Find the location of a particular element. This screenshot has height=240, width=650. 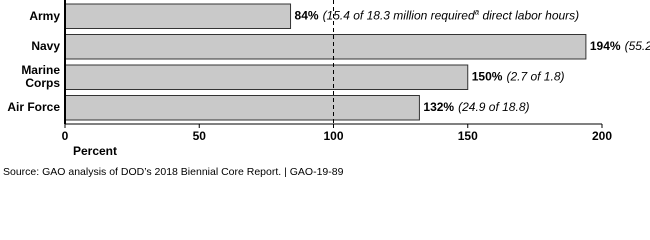

value-detail-suffix: direct labor hours) is located at coordinates (529, 15).